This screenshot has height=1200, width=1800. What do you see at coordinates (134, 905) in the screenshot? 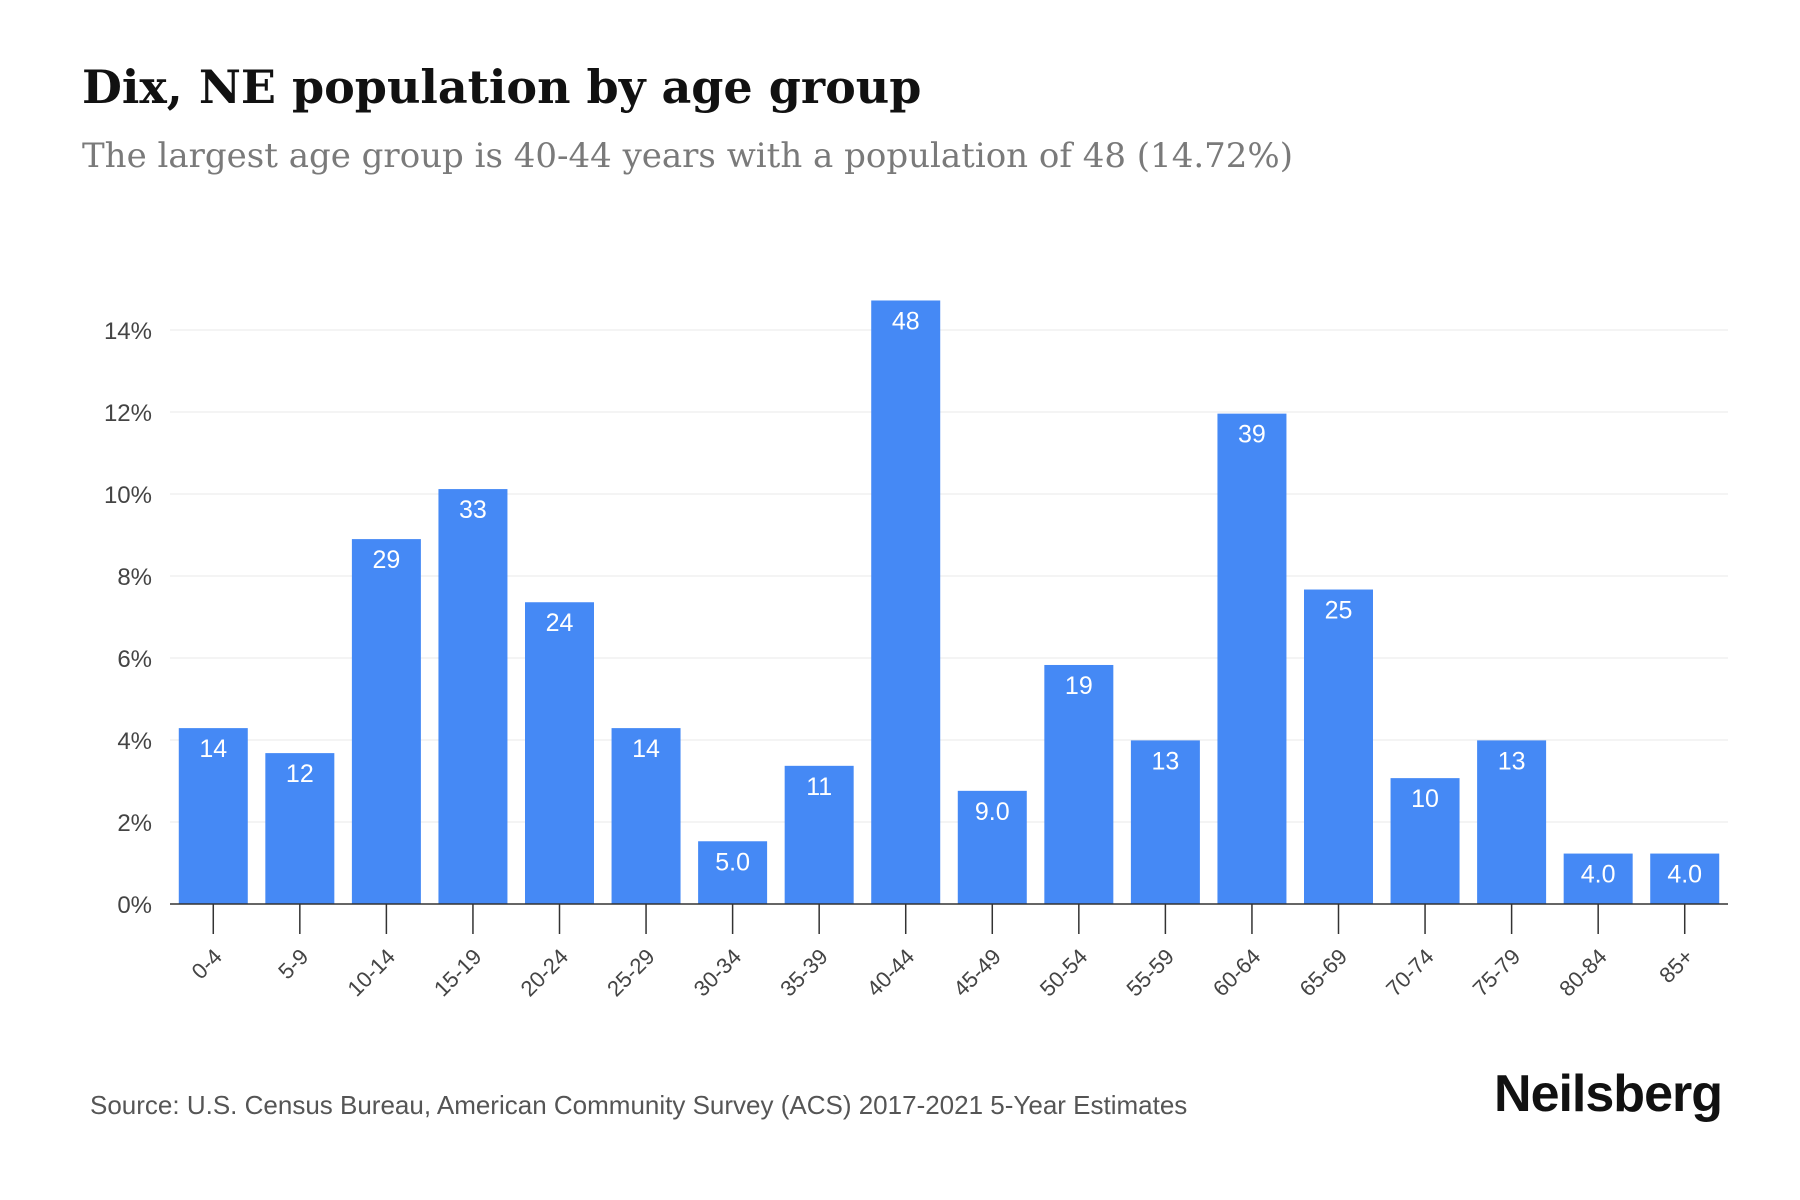
I see `y-tick-label: 0%` at bounding box center [134, 905].